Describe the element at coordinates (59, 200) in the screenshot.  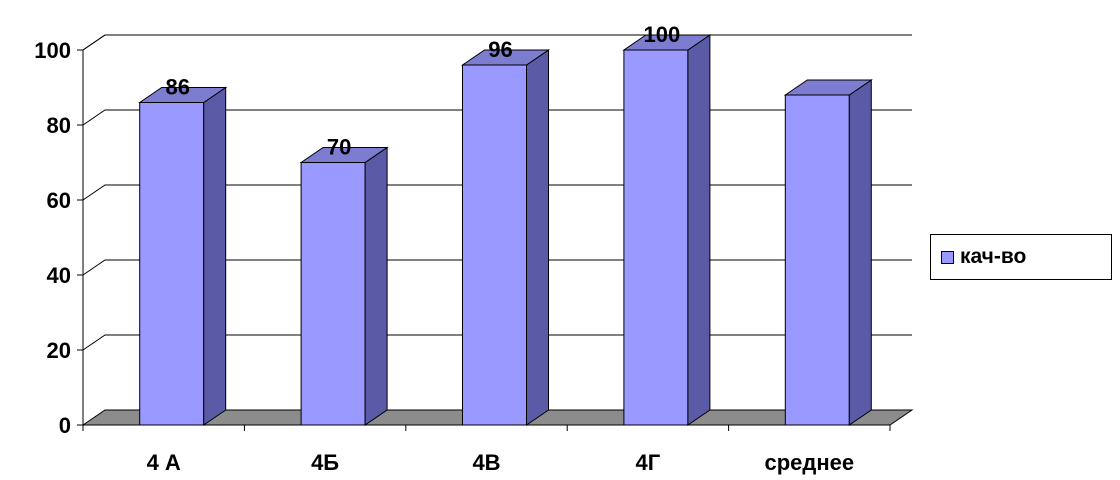
I see `y-tick-label: 60` at that location.